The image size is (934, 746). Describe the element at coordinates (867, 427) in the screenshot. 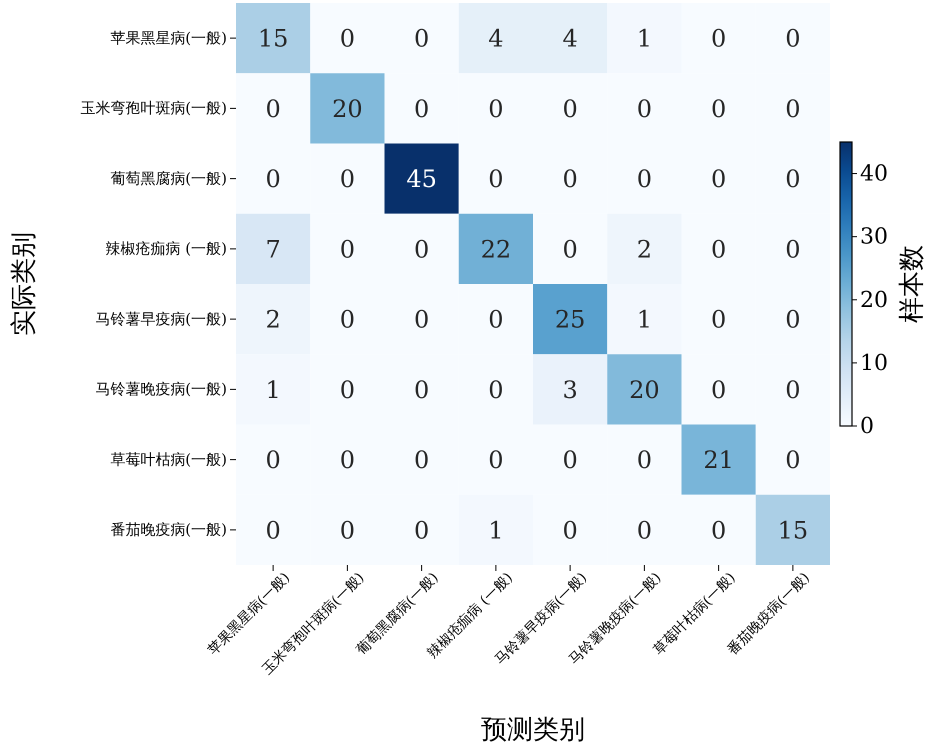

I see `color-bar-label: 0` at that location.